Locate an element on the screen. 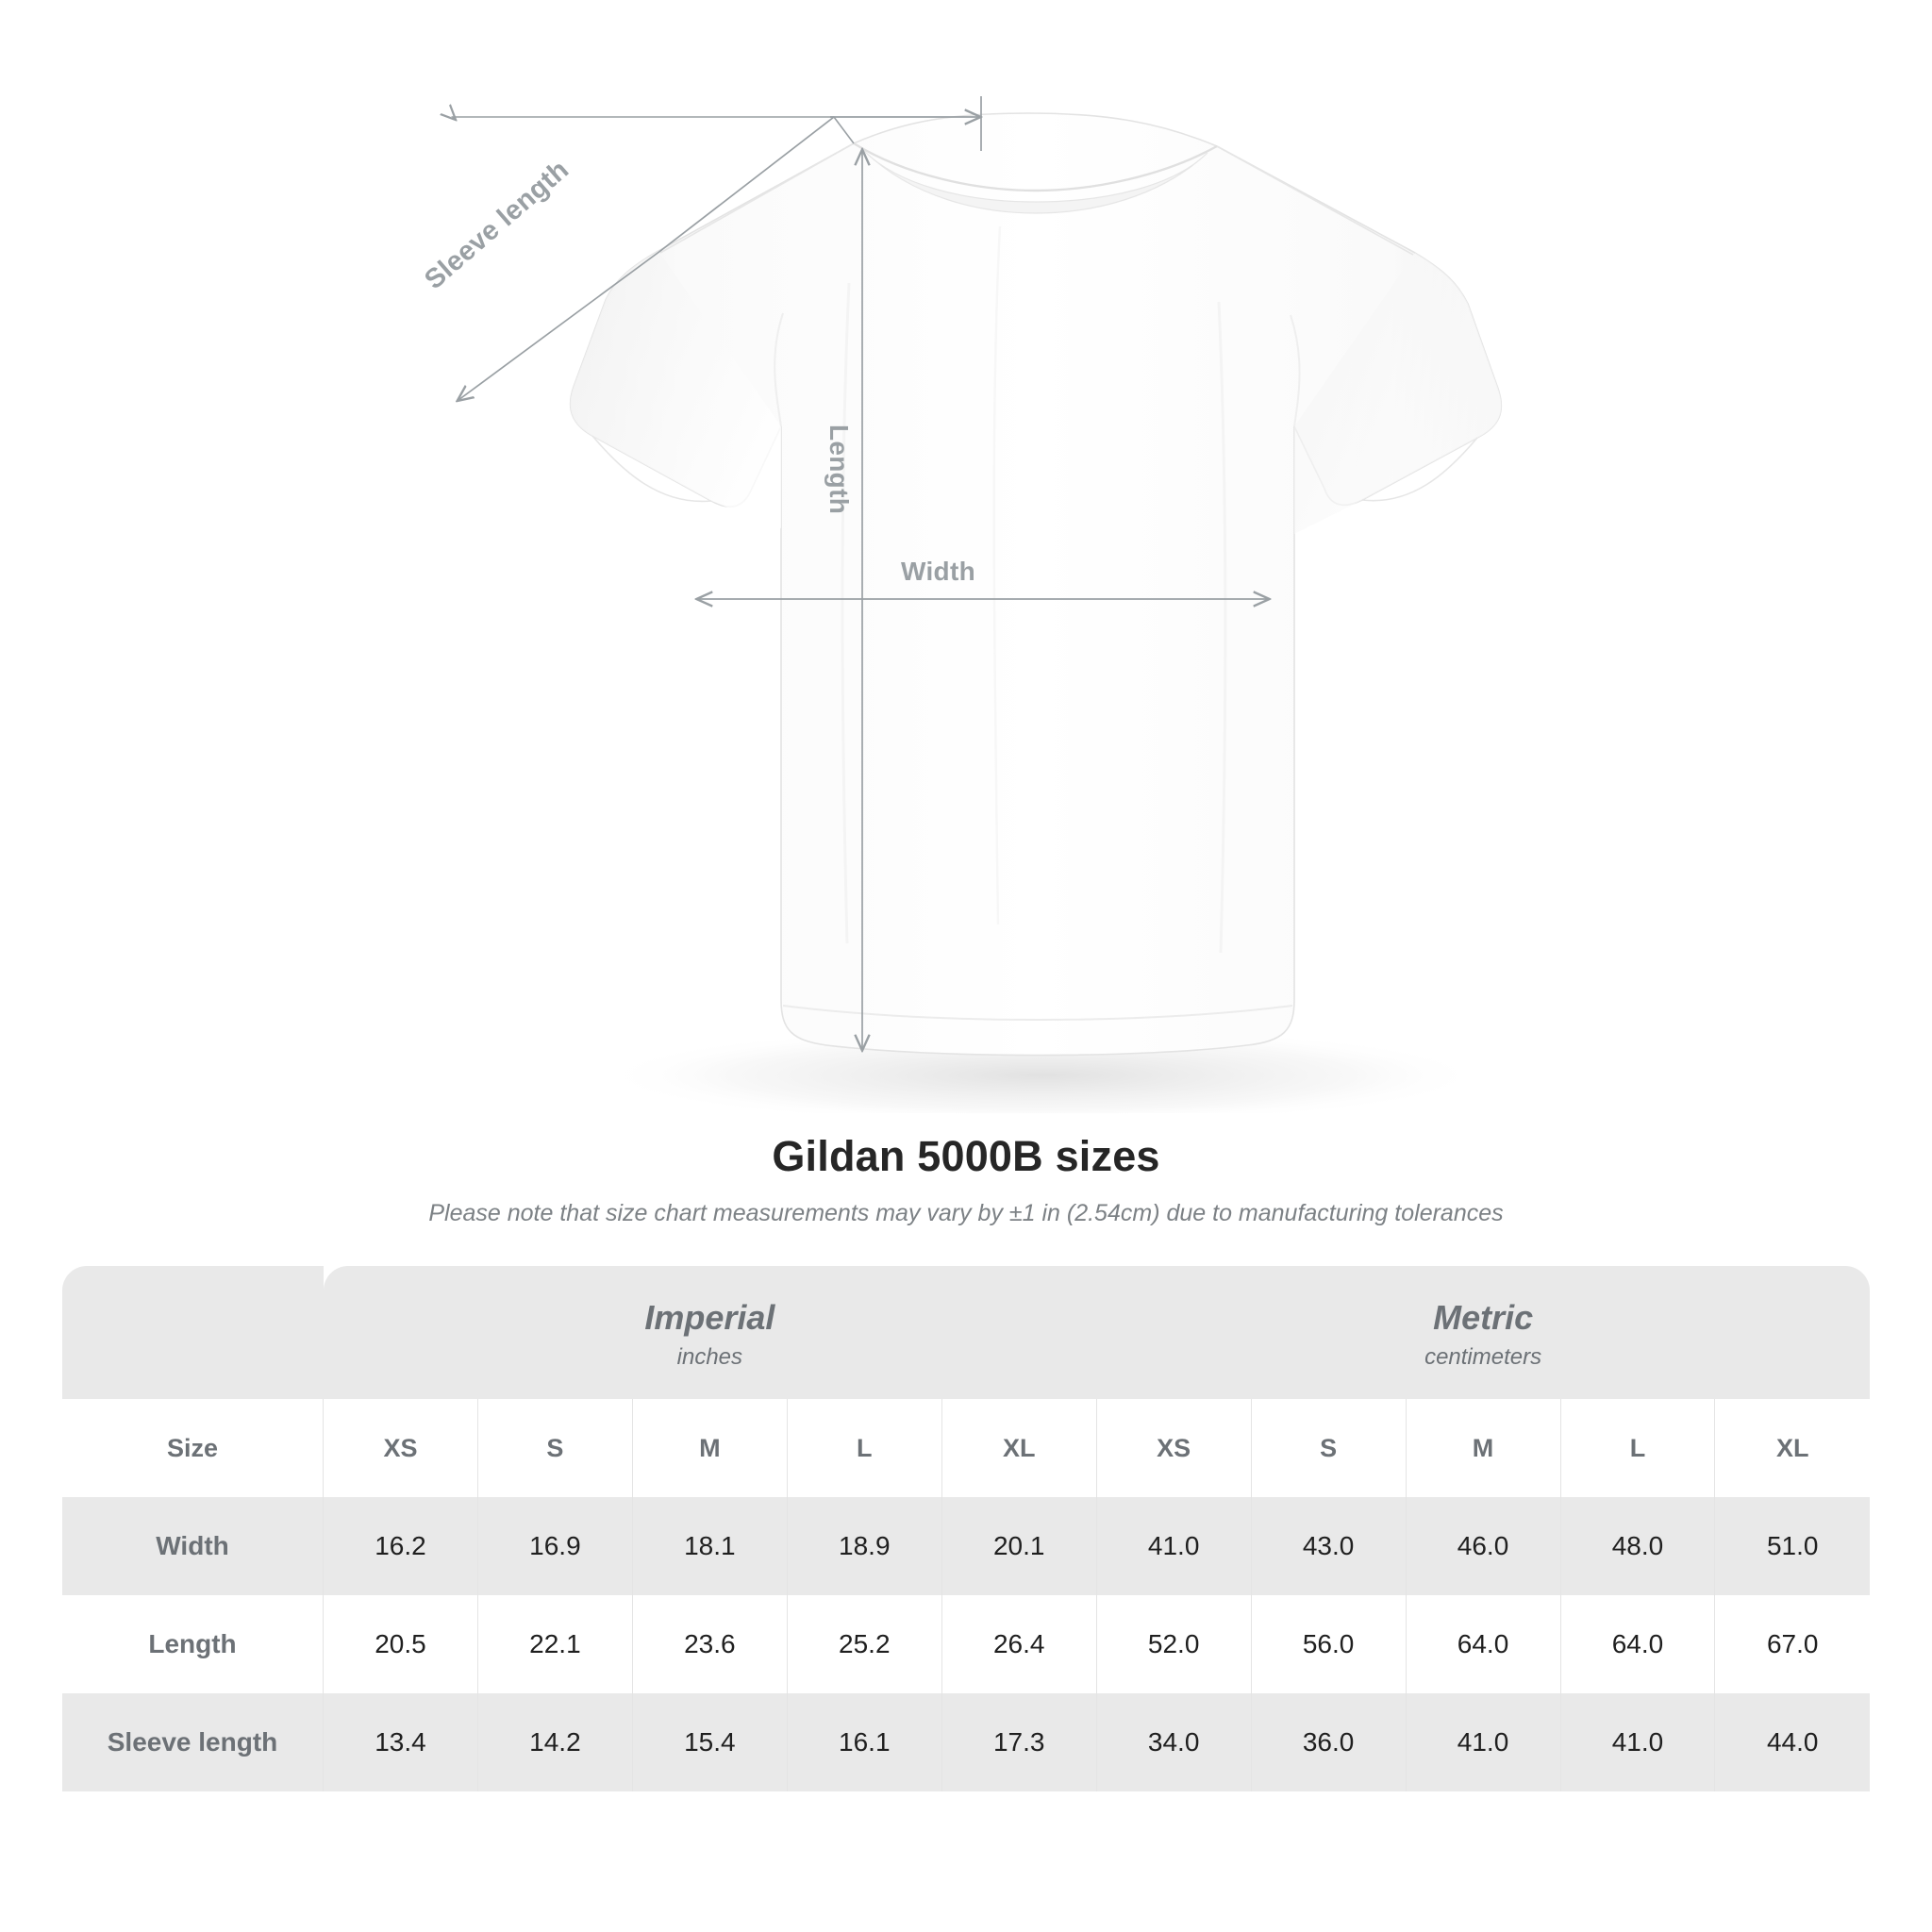 The width and height of the screenshot is (1932, 1932). size-header-metric-l: L is located at coordinates (1638, 1449).